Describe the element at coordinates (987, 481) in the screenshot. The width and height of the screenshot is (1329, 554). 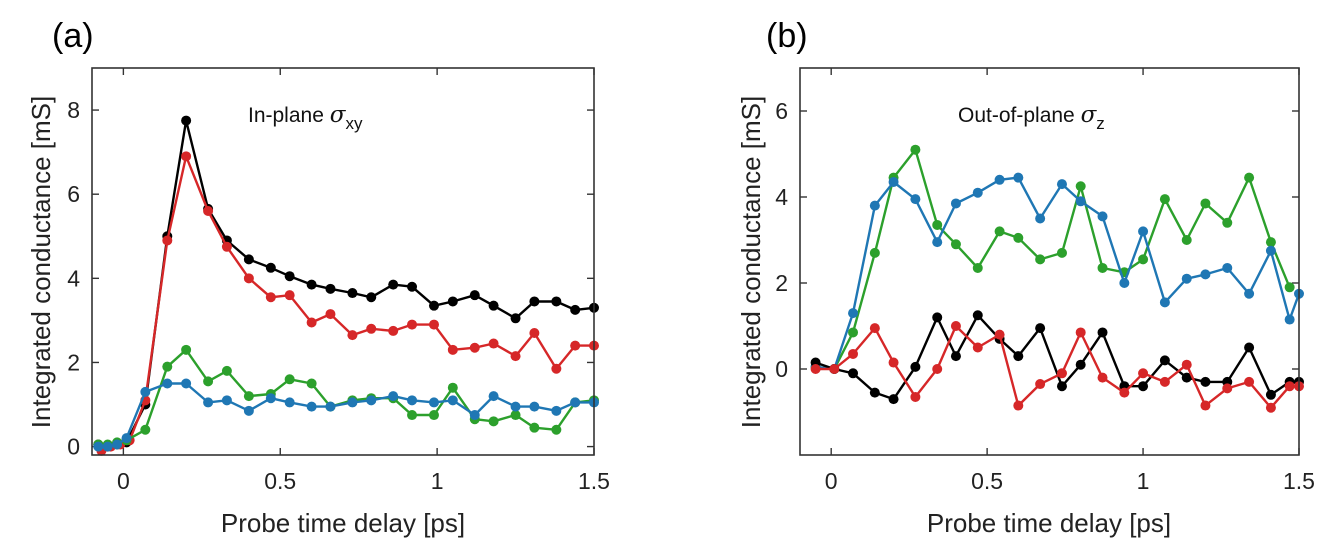
I see `panel-b-xtick-label: 0.5` at that location.